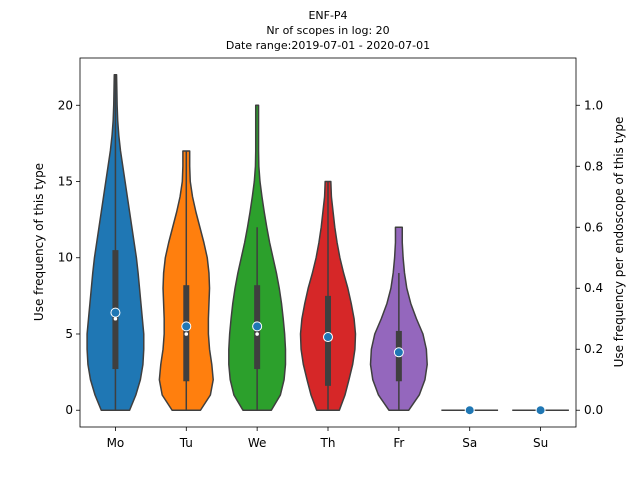 Image resolution: width=640 pixels, height=480 pixels. I want to click on y-axis-right: 0.0 0.2 0.4 0.6 0.8 1.0, so click(589, 257).